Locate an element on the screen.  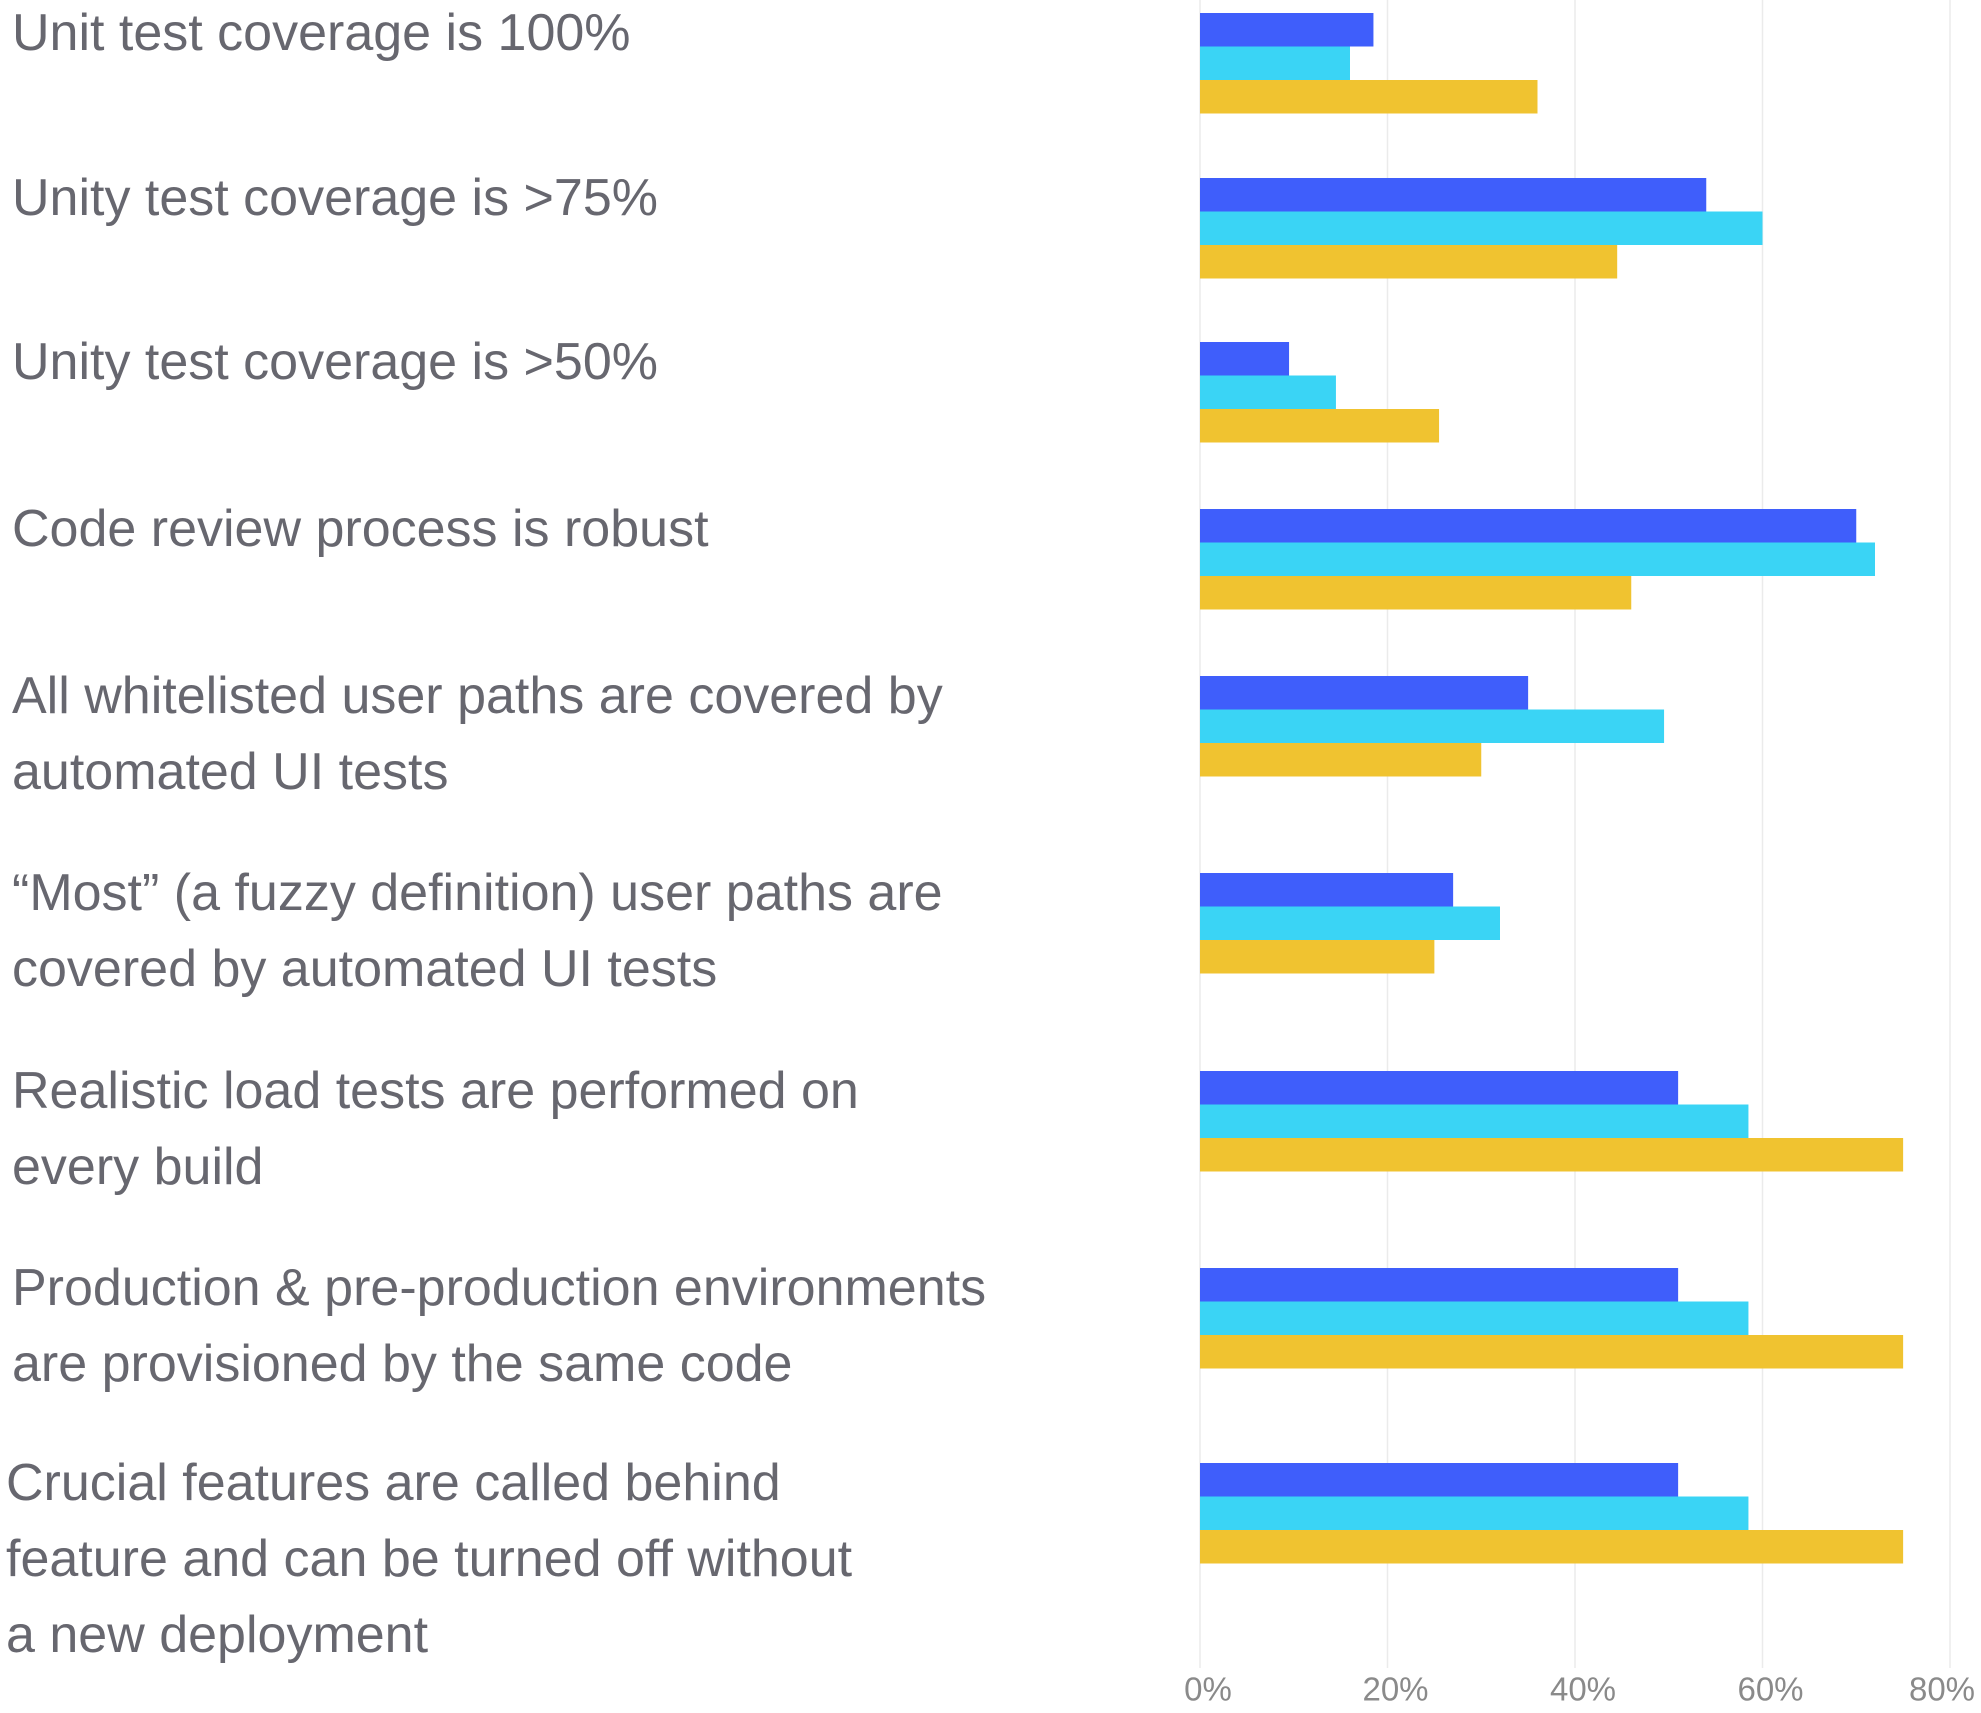
category-label: Code review process is robust is located at coordinates (360, 529).